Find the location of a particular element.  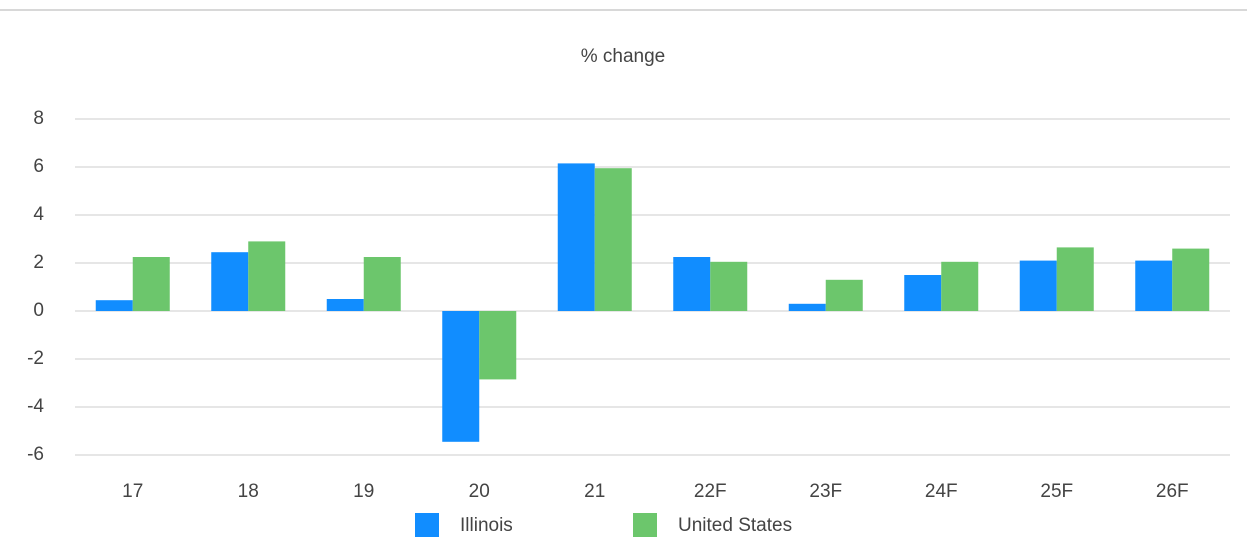

y-tick-label: 8 is located at coordinates (38, 118).